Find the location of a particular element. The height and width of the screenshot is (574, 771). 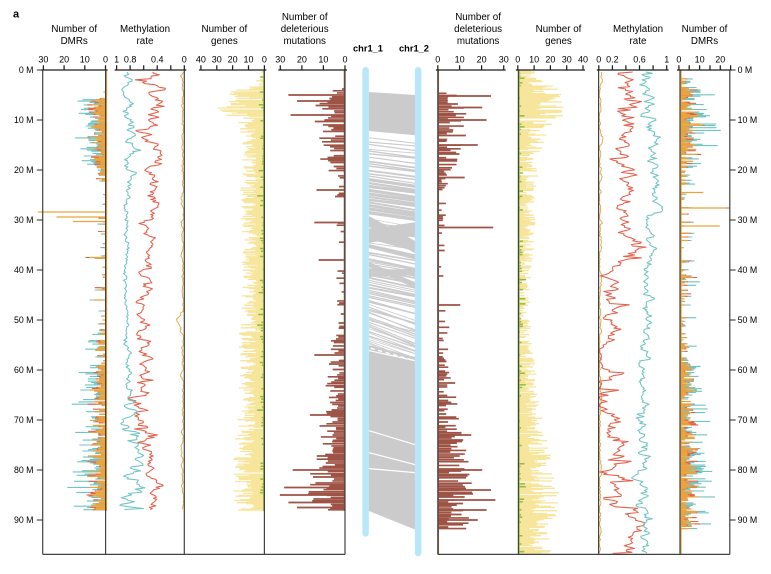

svg-text: chr1_1 is located at coordinates (368, 49).